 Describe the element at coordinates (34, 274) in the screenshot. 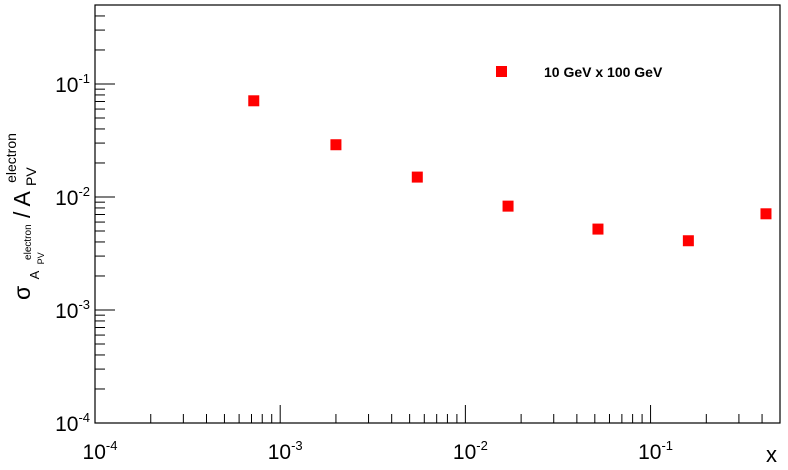

I see `y-title-sub-base: A` at that location.